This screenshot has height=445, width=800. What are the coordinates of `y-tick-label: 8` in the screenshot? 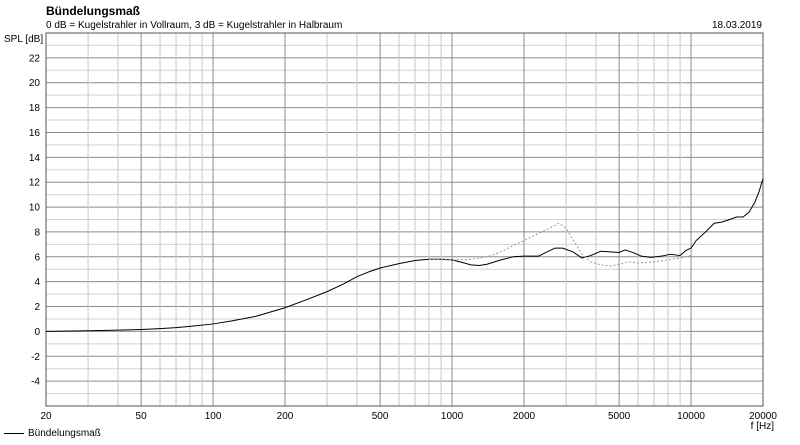 It's located at (37, 232).